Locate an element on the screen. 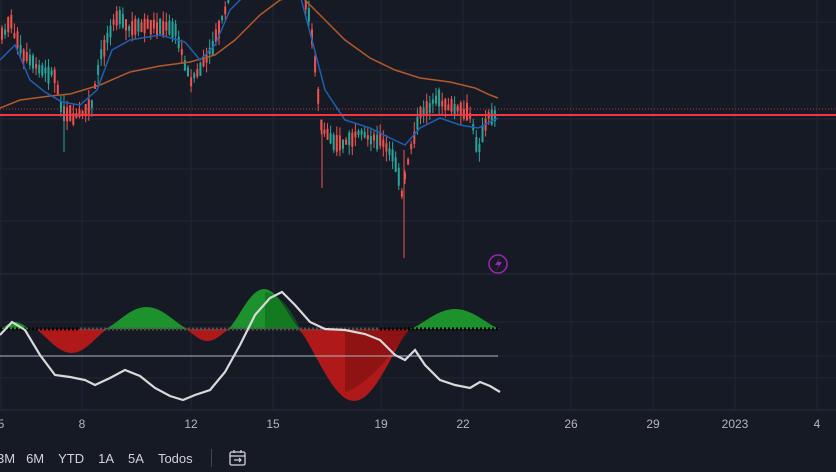 Image resolution: width=836 pixels, height=472 pixels. oscillator-area-negative is located at coordinates (71, 341).